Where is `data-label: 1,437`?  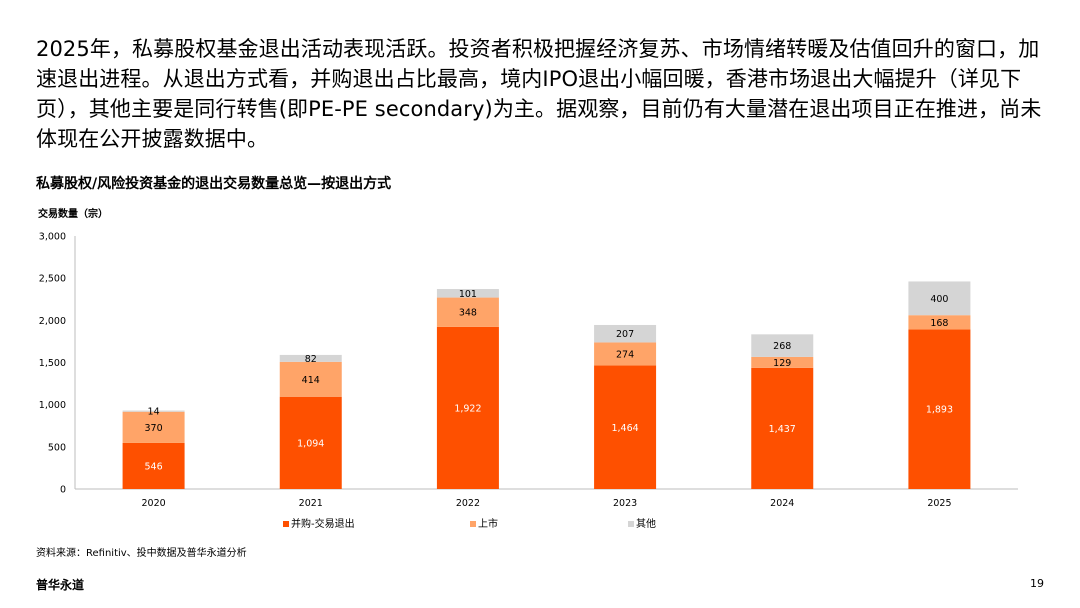 data-label: 1,437 is located at coordinates (782, 429).